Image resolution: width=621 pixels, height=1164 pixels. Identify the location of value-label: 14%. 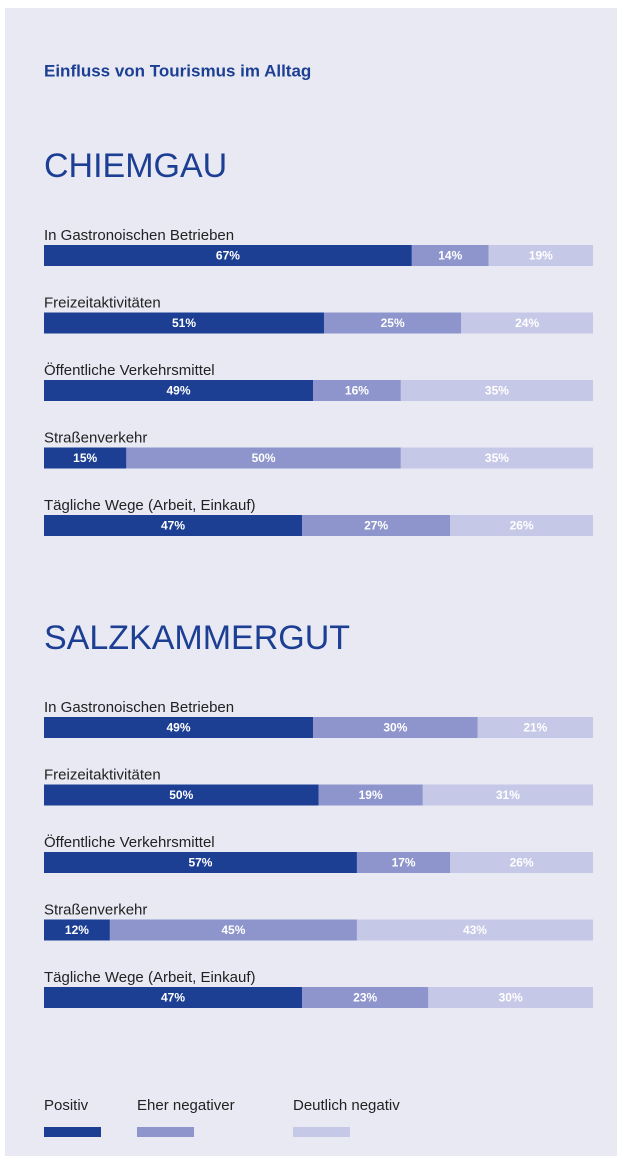
(450, 256).